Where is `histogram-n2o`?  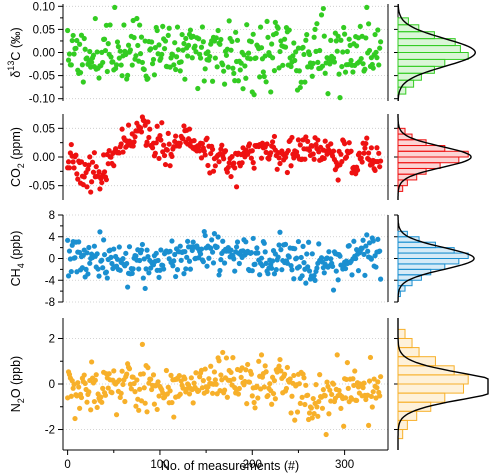 histogram-n2o is located at coordinates (441, 384).